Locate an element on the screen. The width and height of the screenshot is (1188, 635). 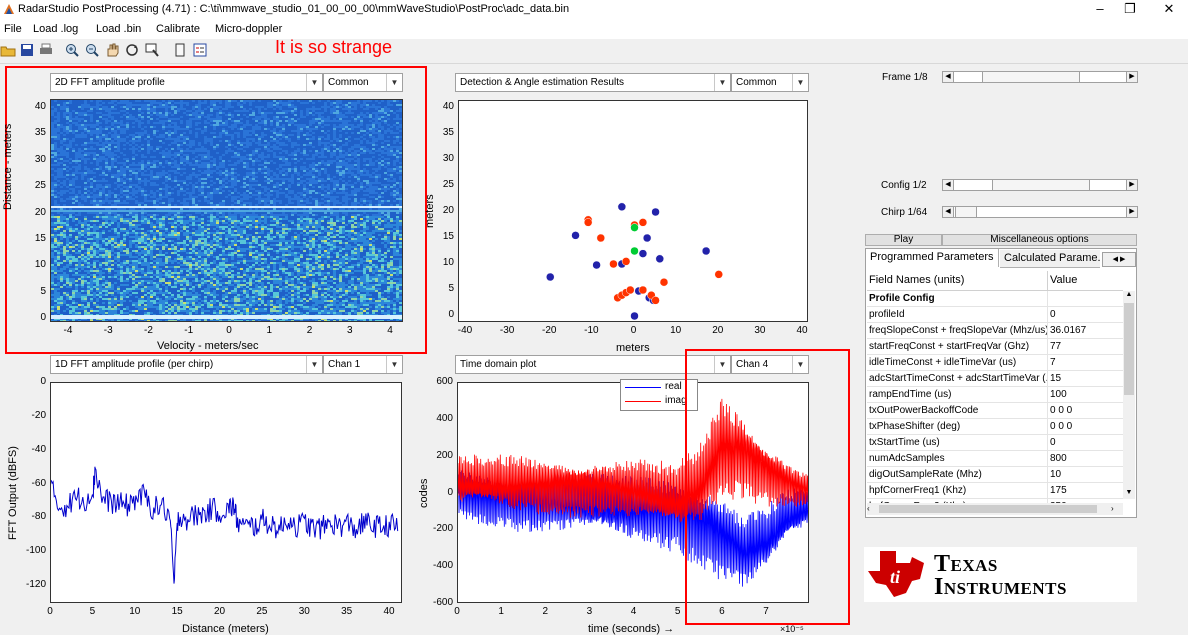
y-tick-label: -400 is located at coordinates (442, 566).